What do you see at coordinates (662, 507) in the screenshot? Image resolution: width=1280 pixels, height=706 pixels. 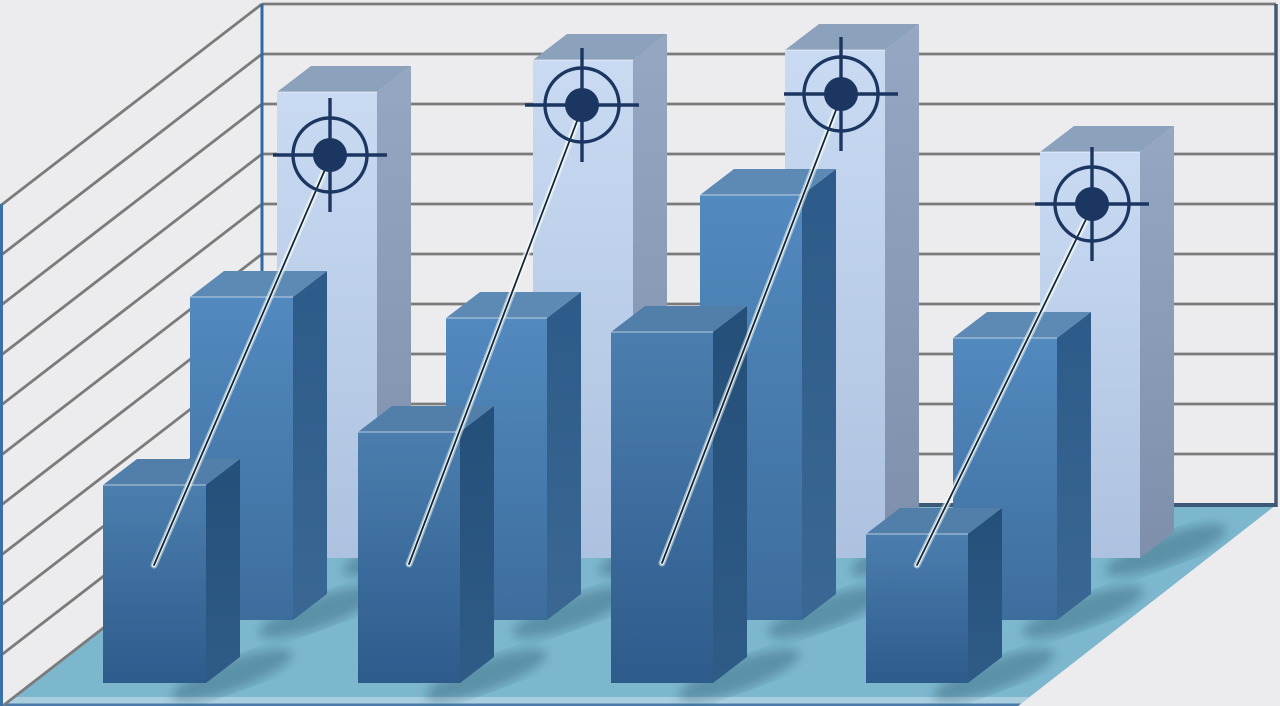 I see `bar-front-3-front-face` at bounding box center [662, 507].